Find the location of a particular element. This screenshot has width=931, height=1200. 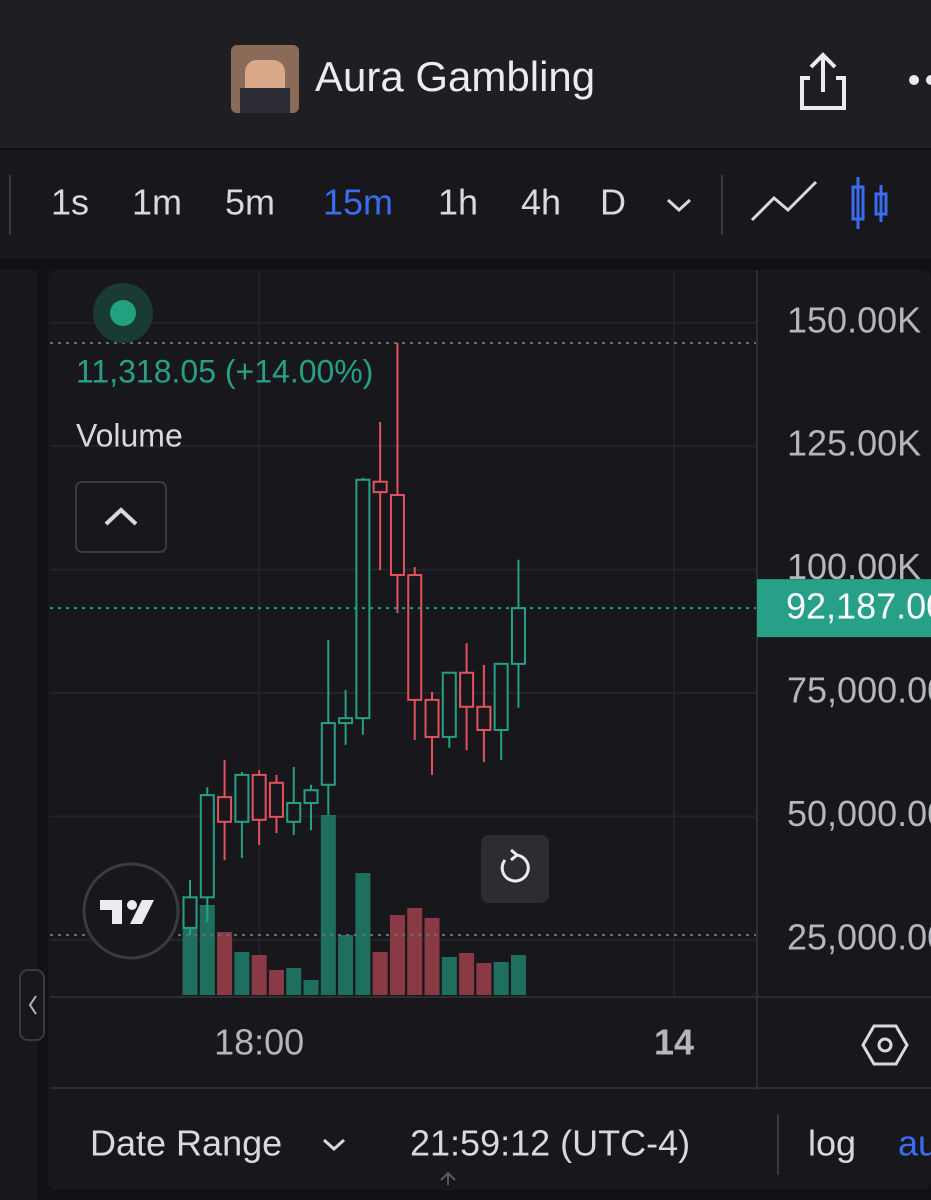

interval-button: 15m is located at coordinates (358, 202).